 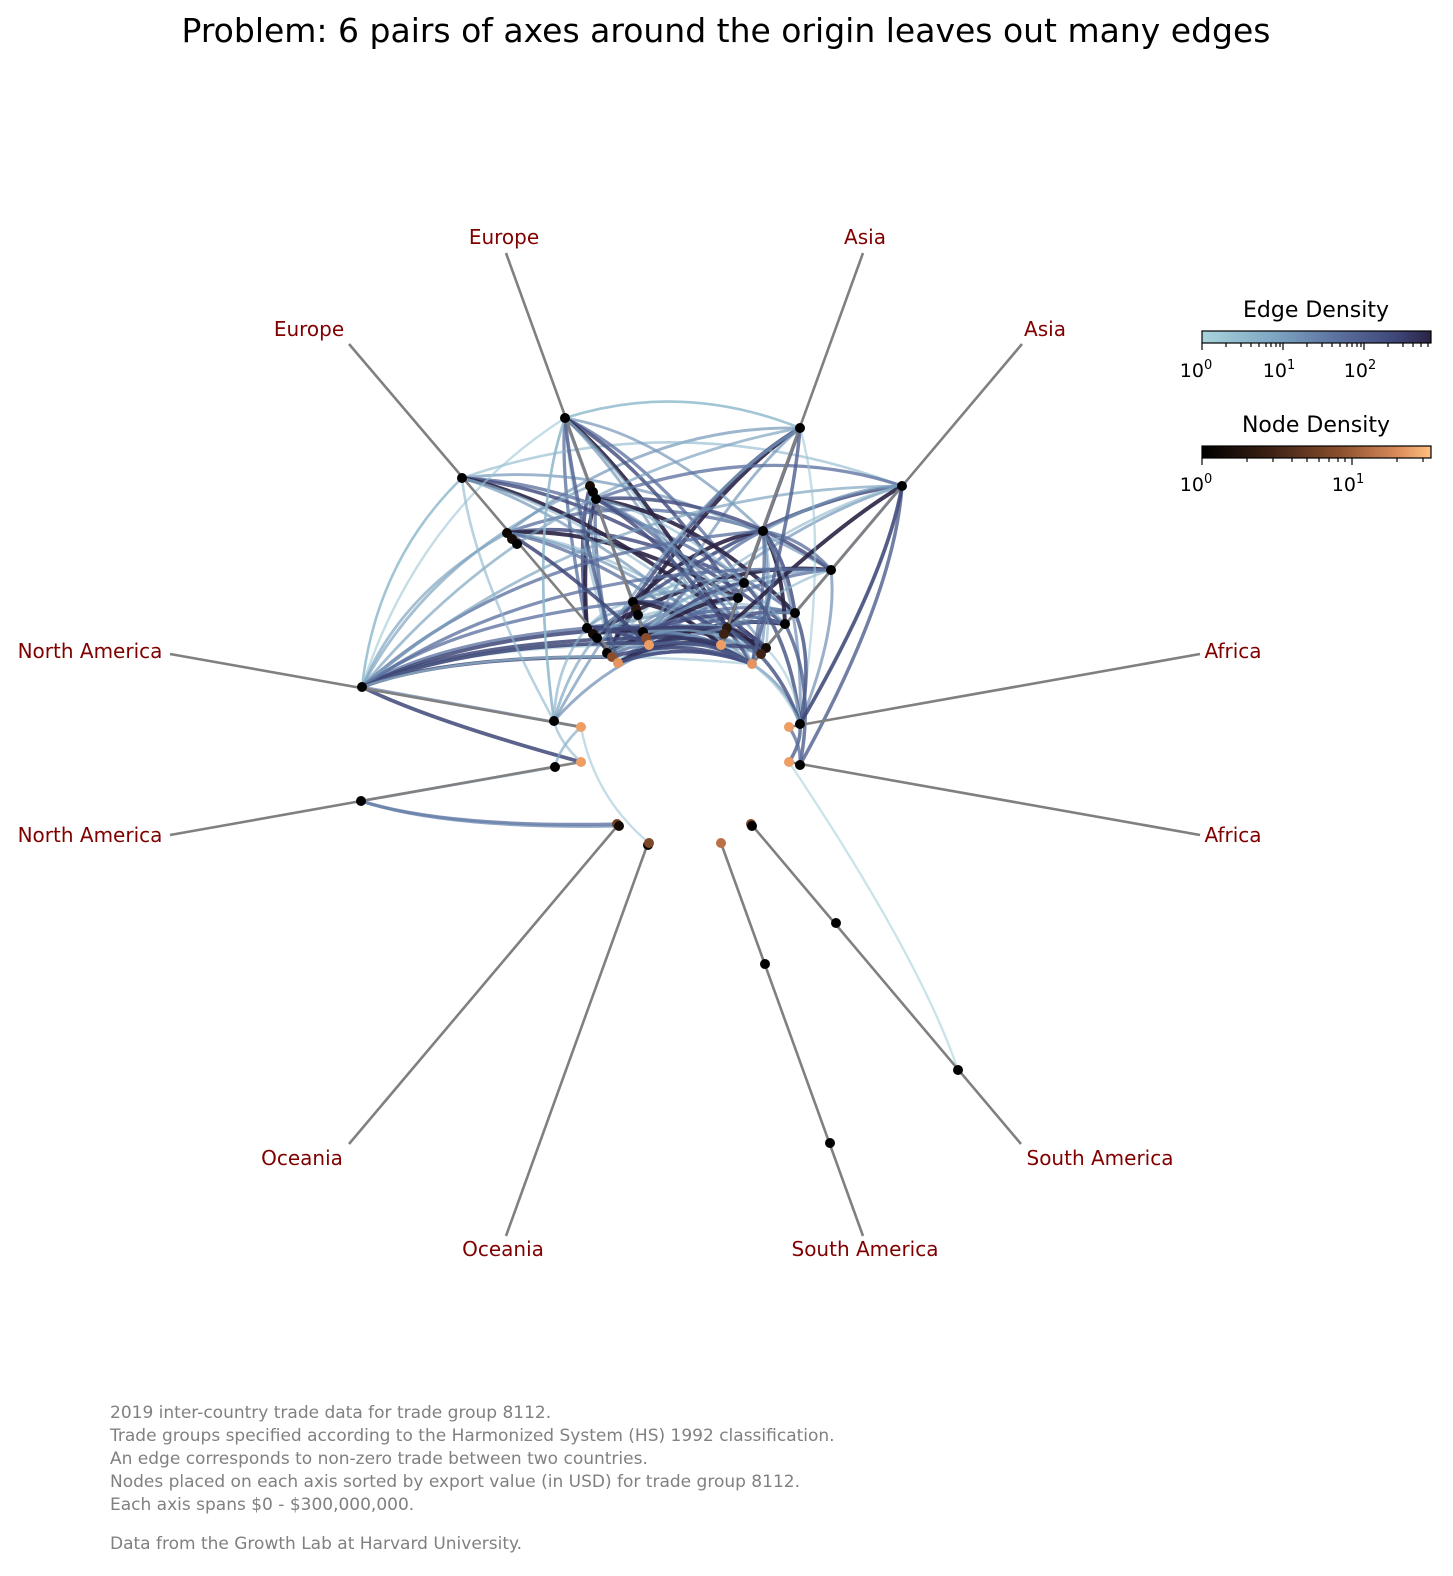 What do you see at coordinates (1196, 370) in the screenshot?
I see `edge-density-tick-0: 100` at bounding box center [1196, 370].